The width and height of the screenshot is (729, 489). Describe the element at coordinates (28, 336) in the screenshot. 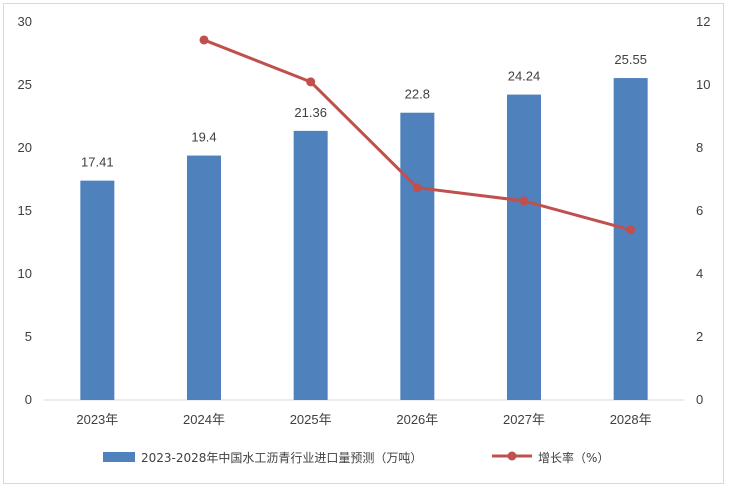

I see `y-left-tick-label: 5` at that location.